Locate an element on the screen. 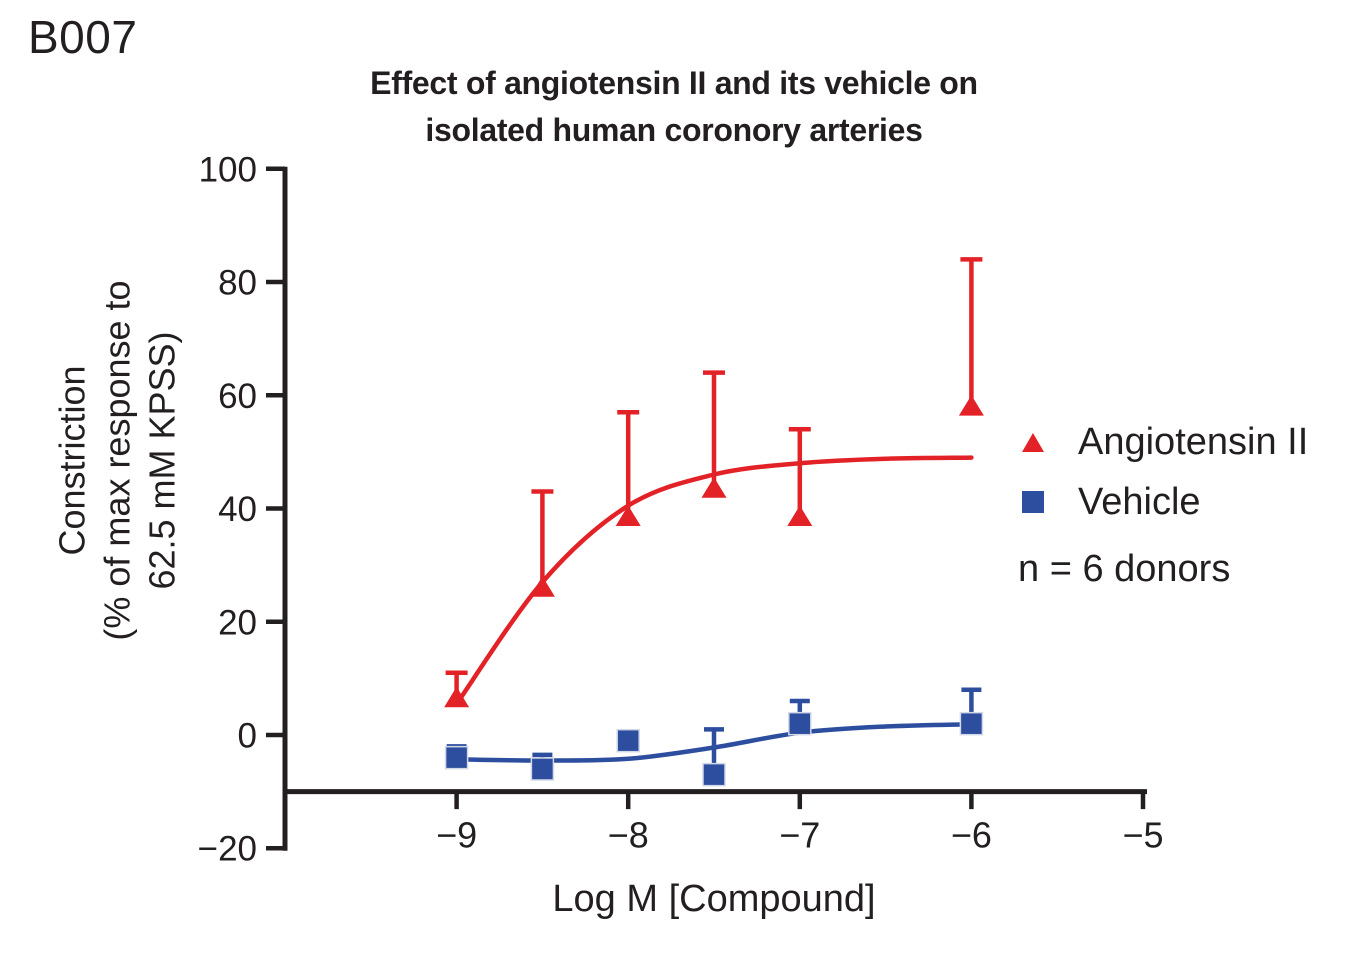 The height and width of the screenshot is (964, 1361). legend-item-angiotensin: Angiotensin II is located at coordinates (1159, 442).